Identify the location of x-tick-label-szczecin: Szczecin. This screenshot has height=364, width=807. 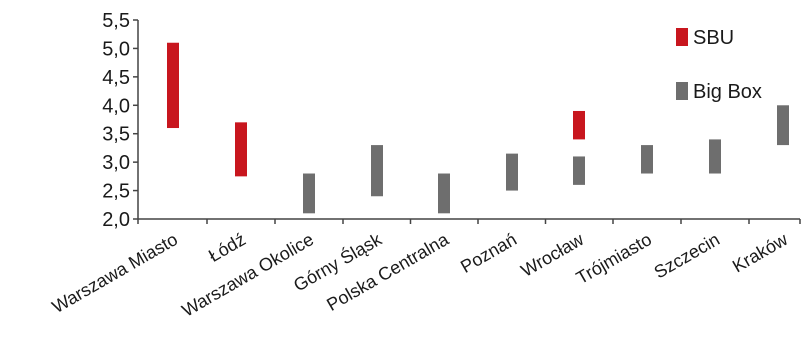
(687, 255).